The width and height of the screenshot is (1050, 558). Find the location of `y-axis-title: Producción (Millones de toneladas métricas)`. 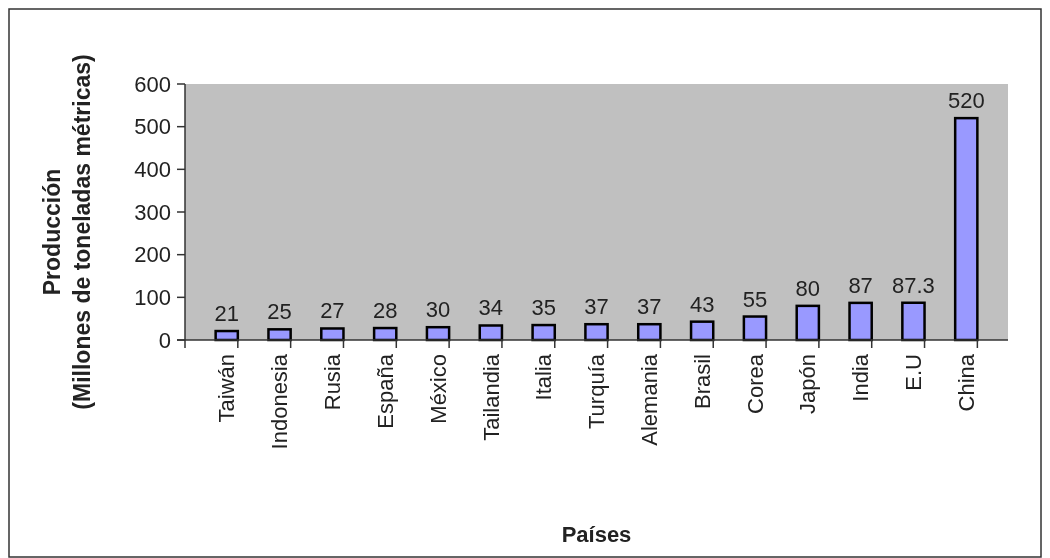

y-axis-title: Producción (Millones de toneladas métricas) is located at coordinates (67, 232).